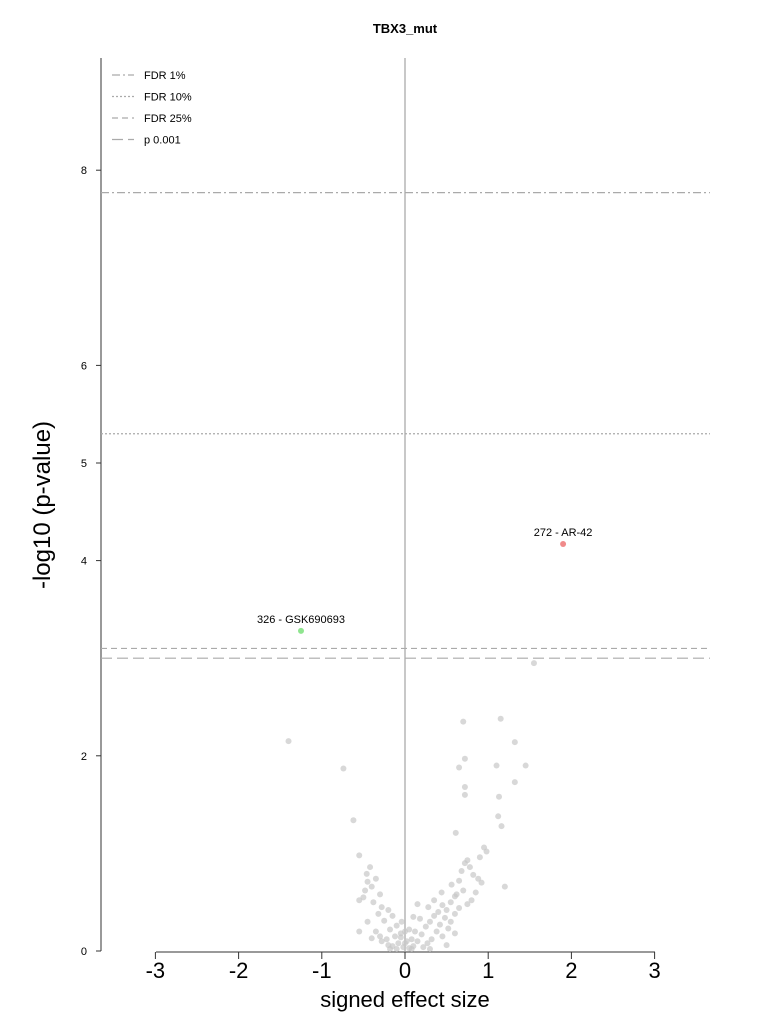 This screenshot has width=768, height=1024. I want to click on chart-title: TBX3_mut, so click(405, 28).